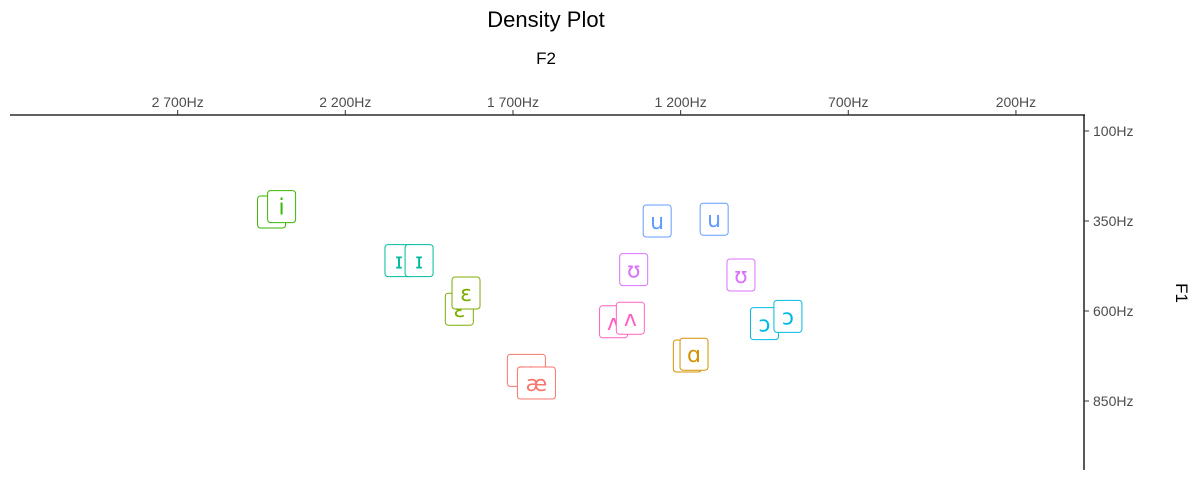 The image size is (1200, 480). What do you see at coordinates (1113, 311) in the screenshot?
I see `y-tick-label: 600Hz` at bounding box center [1113, 311].